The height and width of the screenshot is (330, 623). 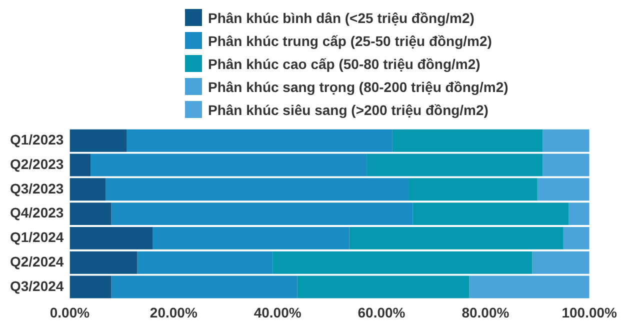 What do you see at coordinates (278, 312) in the screenshot?
I see `x-tick-label: 40.00%` at bounding box center [278, 312].